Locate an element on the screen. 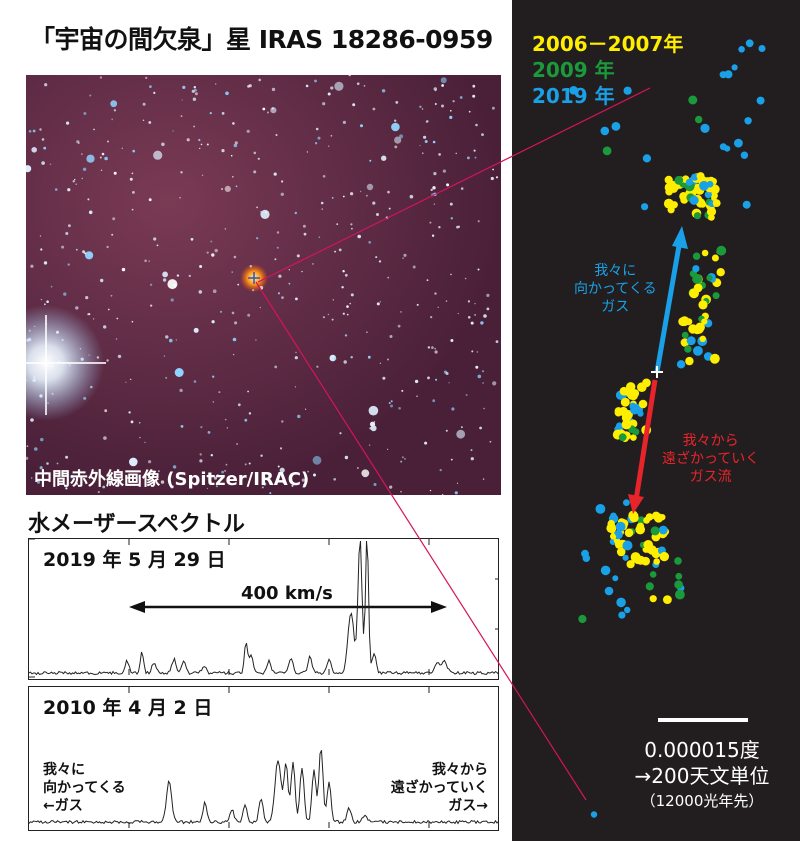  legend-2019: 2019 年 is located at coordinates (573, 96).